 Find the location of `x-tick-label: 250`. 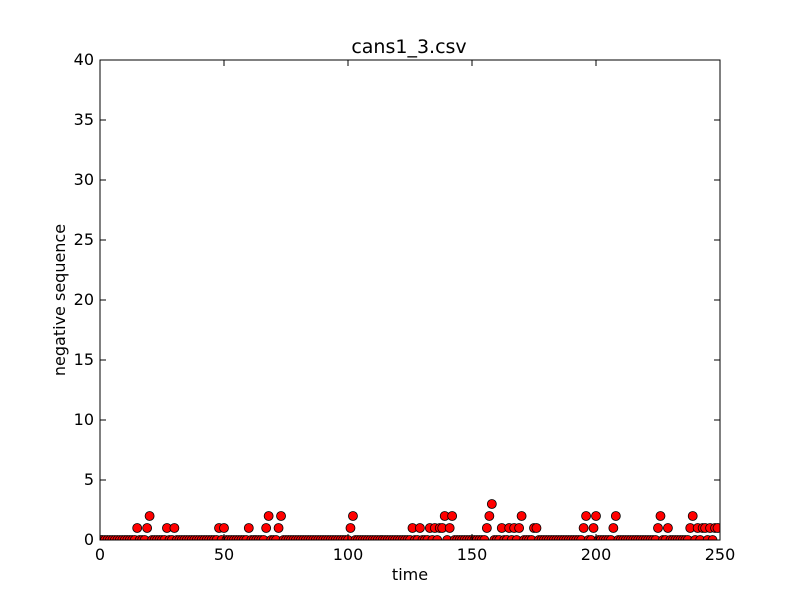

x-tick-label: 250 is located at coordinates (720, 554).